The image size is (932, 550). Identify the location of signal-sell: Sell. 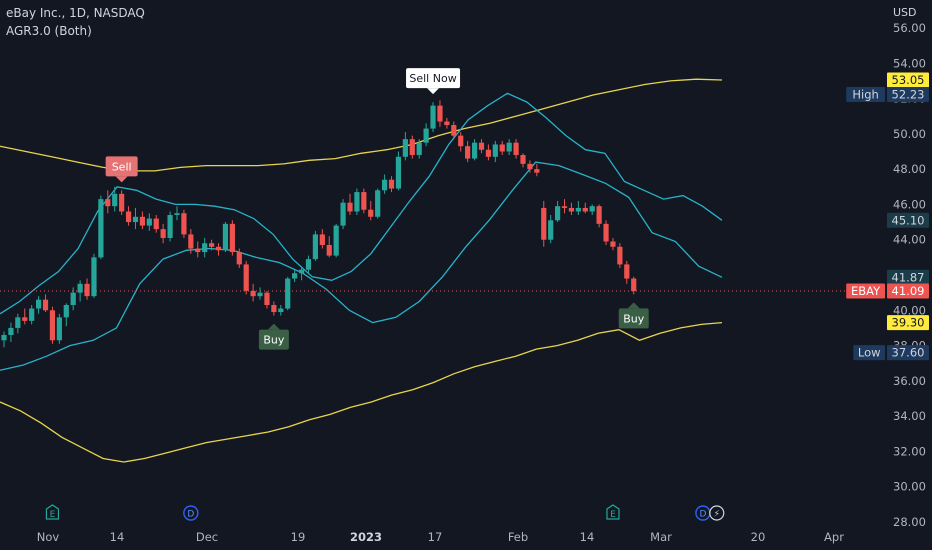
(121, 169).